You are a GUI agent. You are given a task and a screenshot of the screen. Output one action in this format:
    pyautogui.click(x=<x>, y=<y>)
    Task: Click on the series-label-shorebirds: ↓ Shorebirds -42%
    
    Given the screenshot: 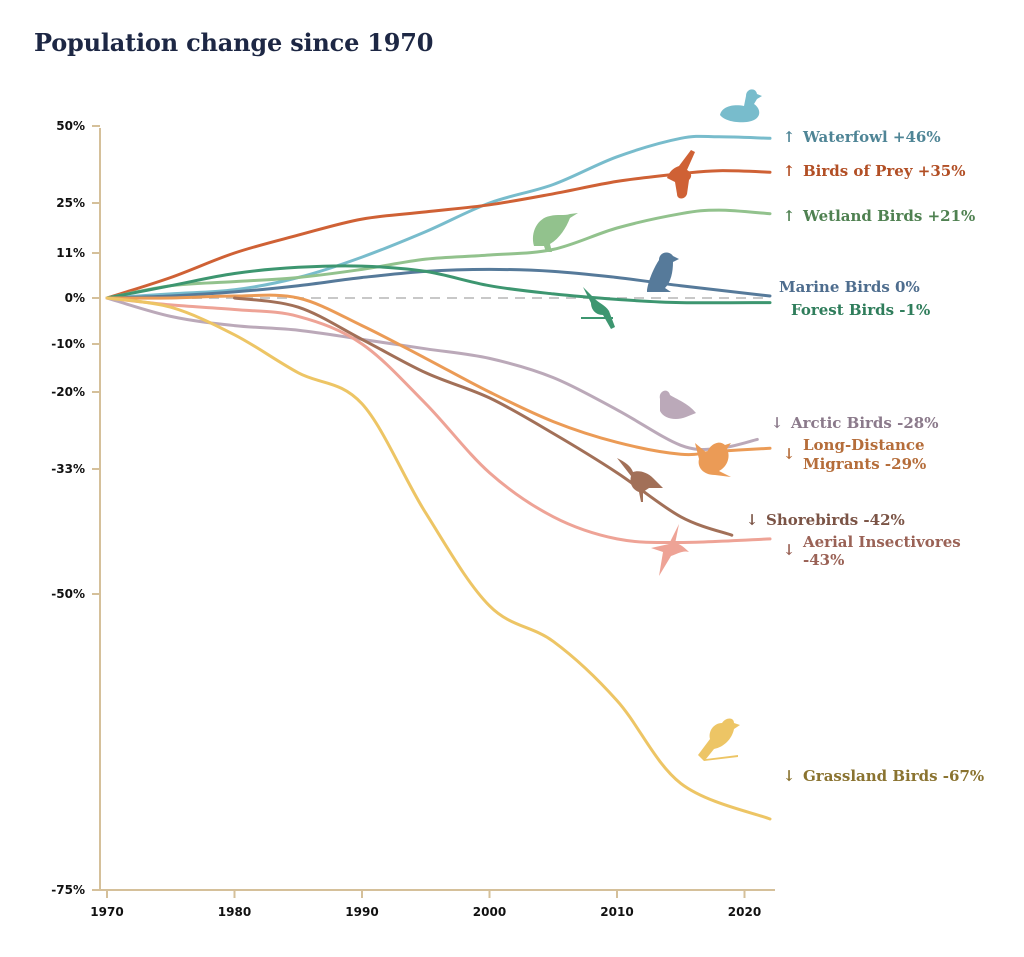 What is the action you would take?
    pyautogui.click(x=825, y=520)
    